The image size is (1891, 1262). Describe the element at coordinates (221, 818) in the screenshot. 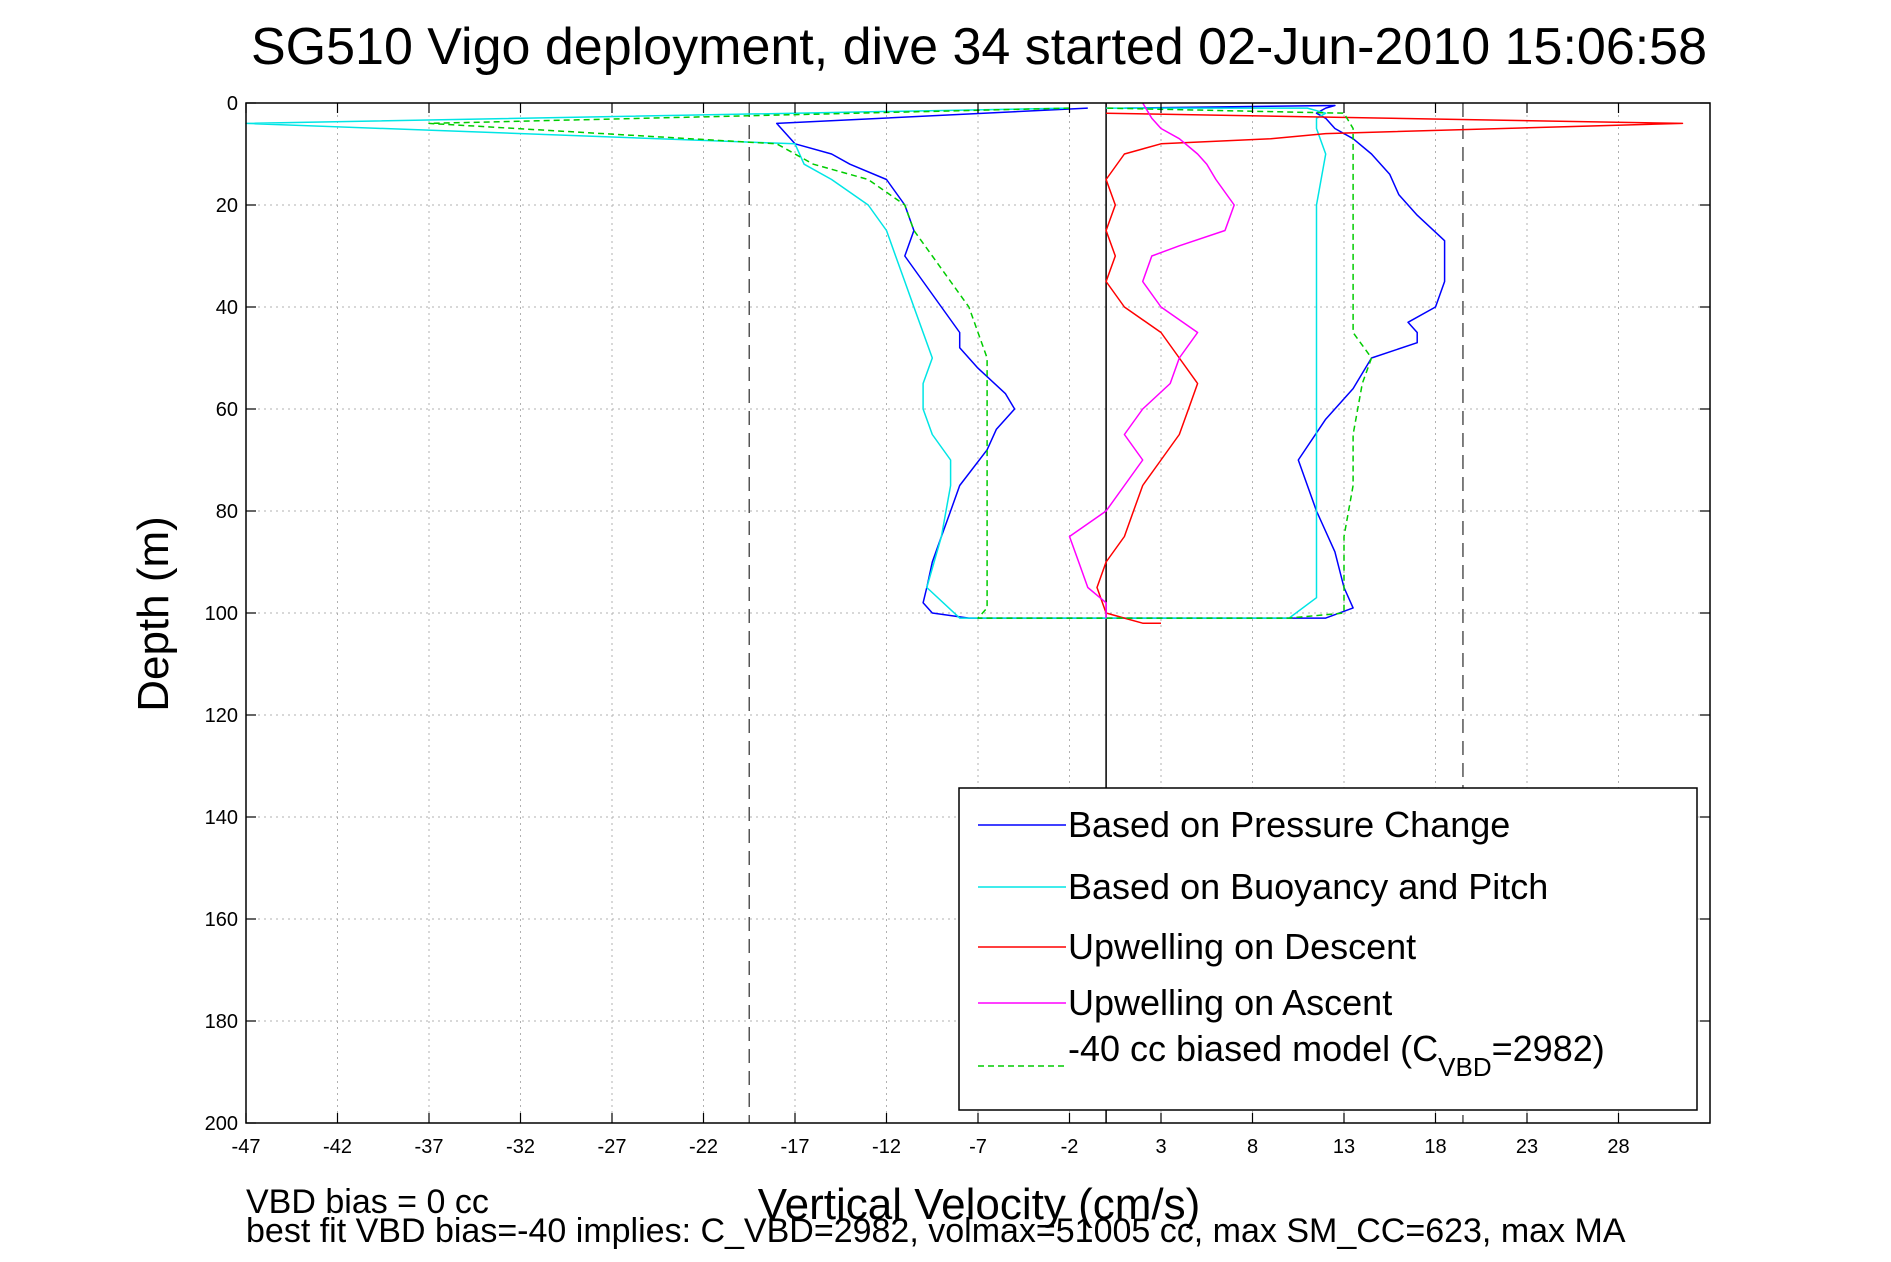

I see `y-tick-label: 140` at that location.